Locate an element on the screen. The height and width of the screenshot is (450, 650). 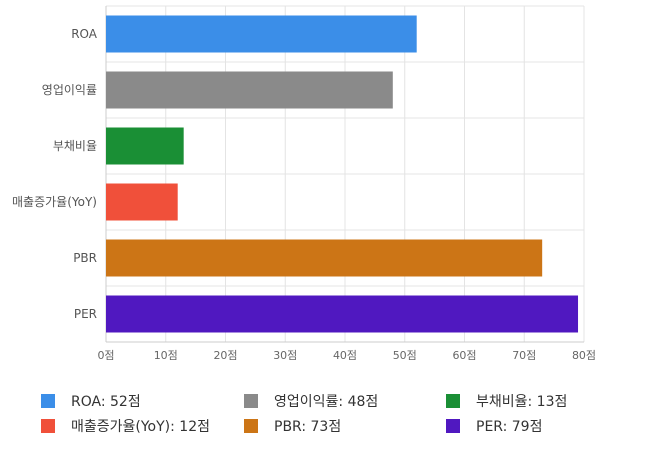
x-tick-label: 10점 is located at coordinates (166, 355).